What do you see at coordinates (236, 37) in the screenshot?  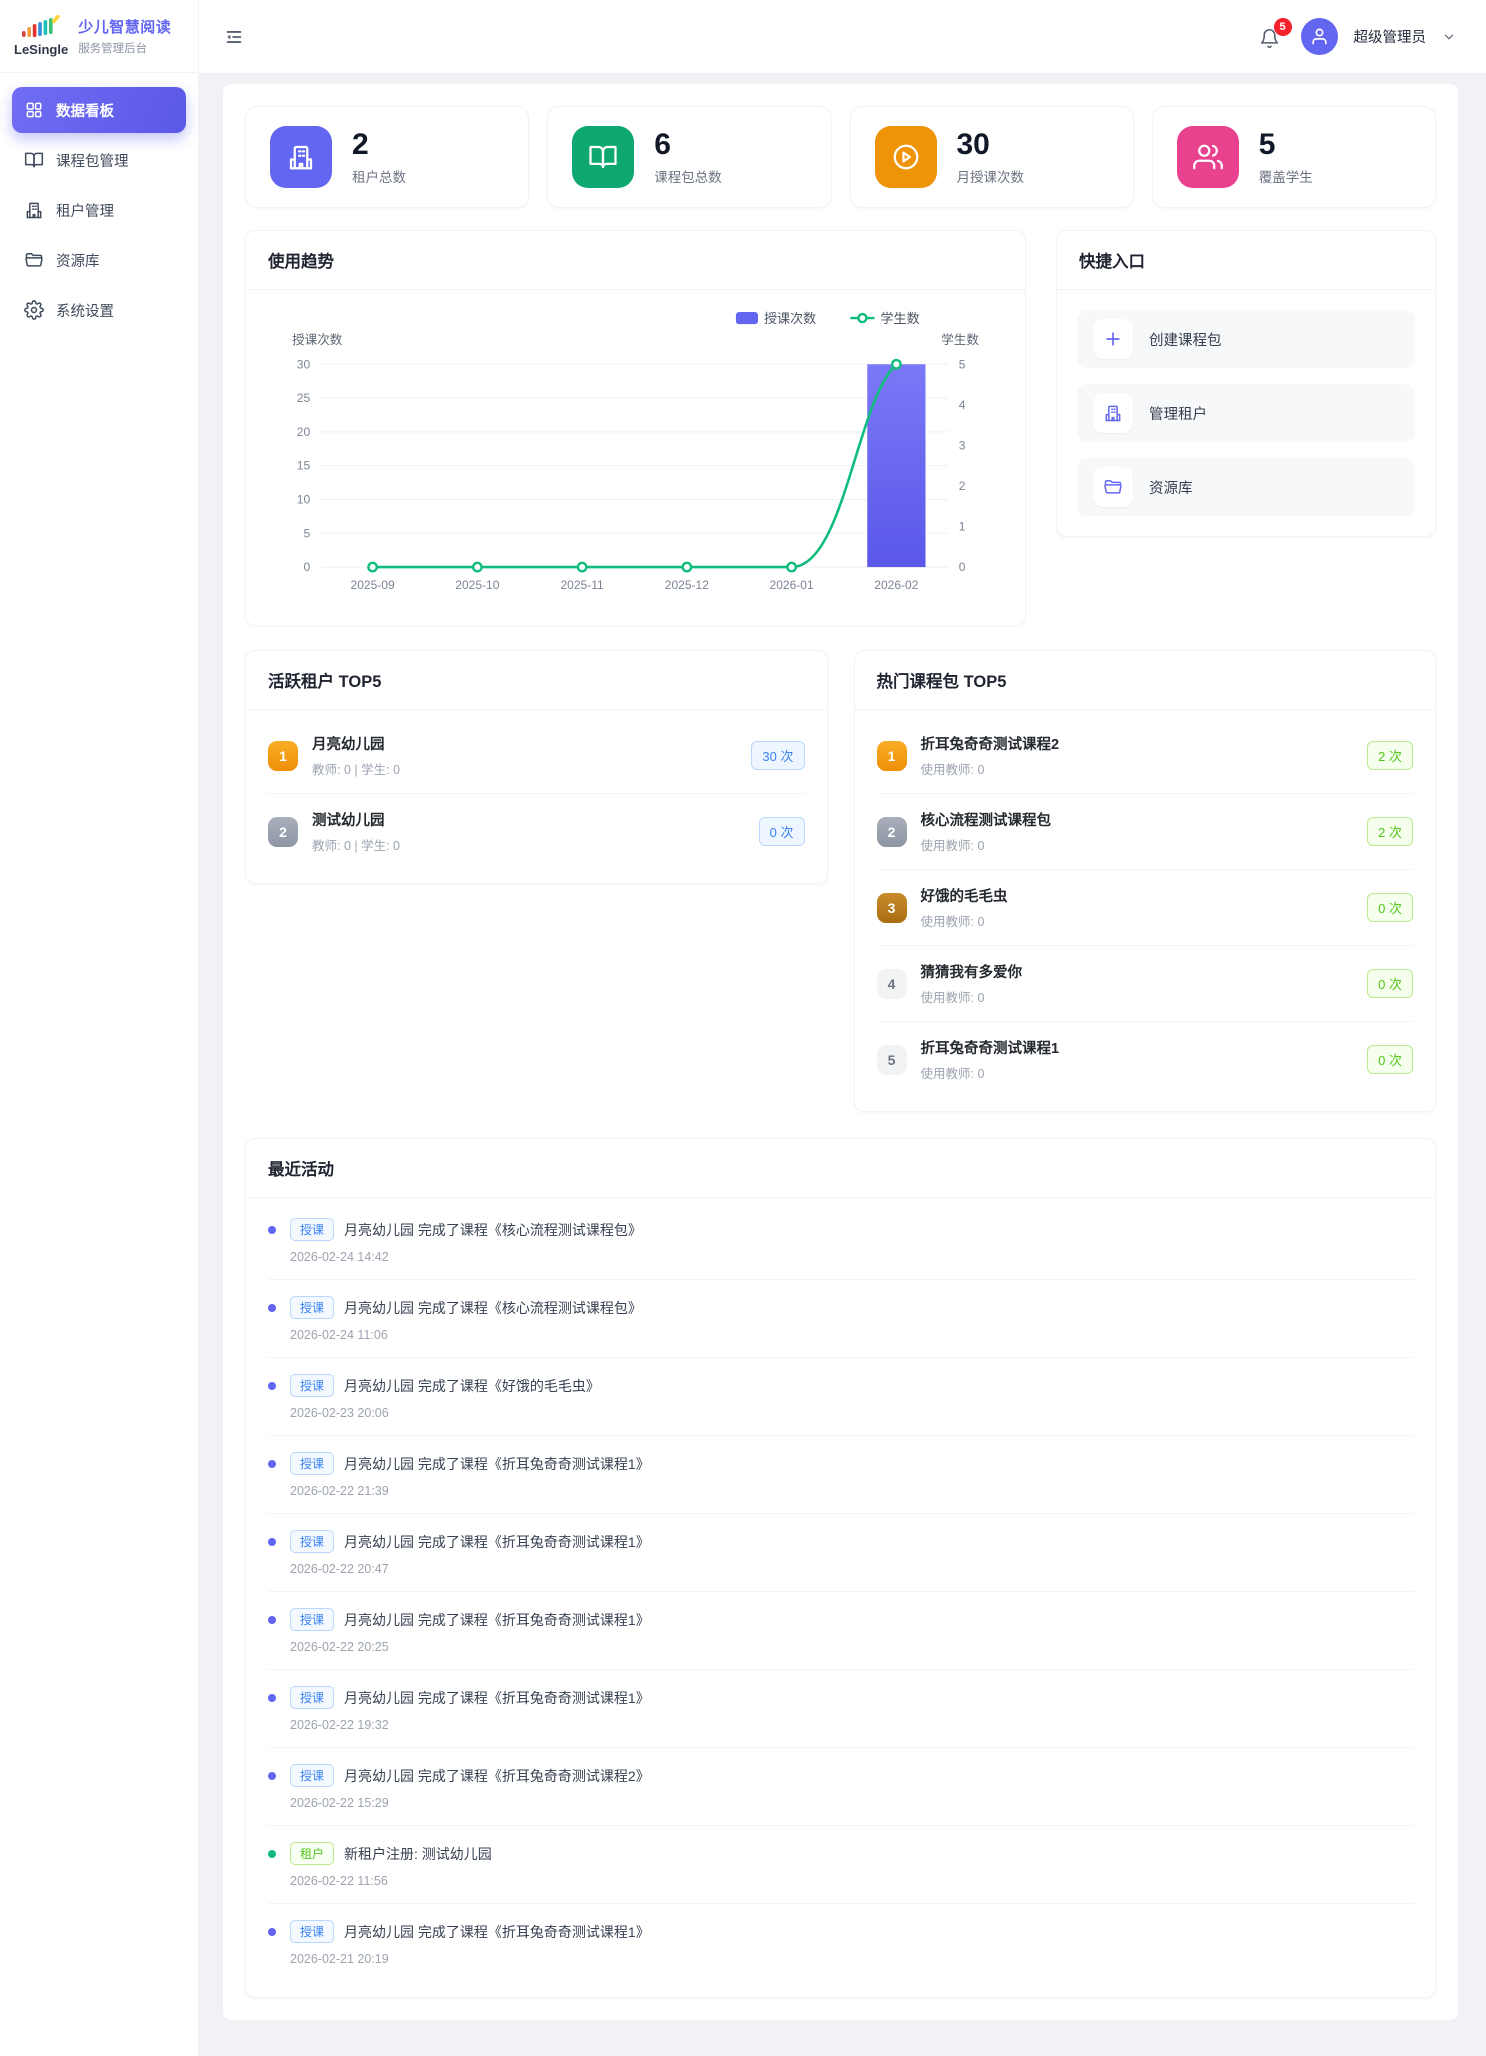 I see `menu-fold-icon` at bounding box center [236, 37].